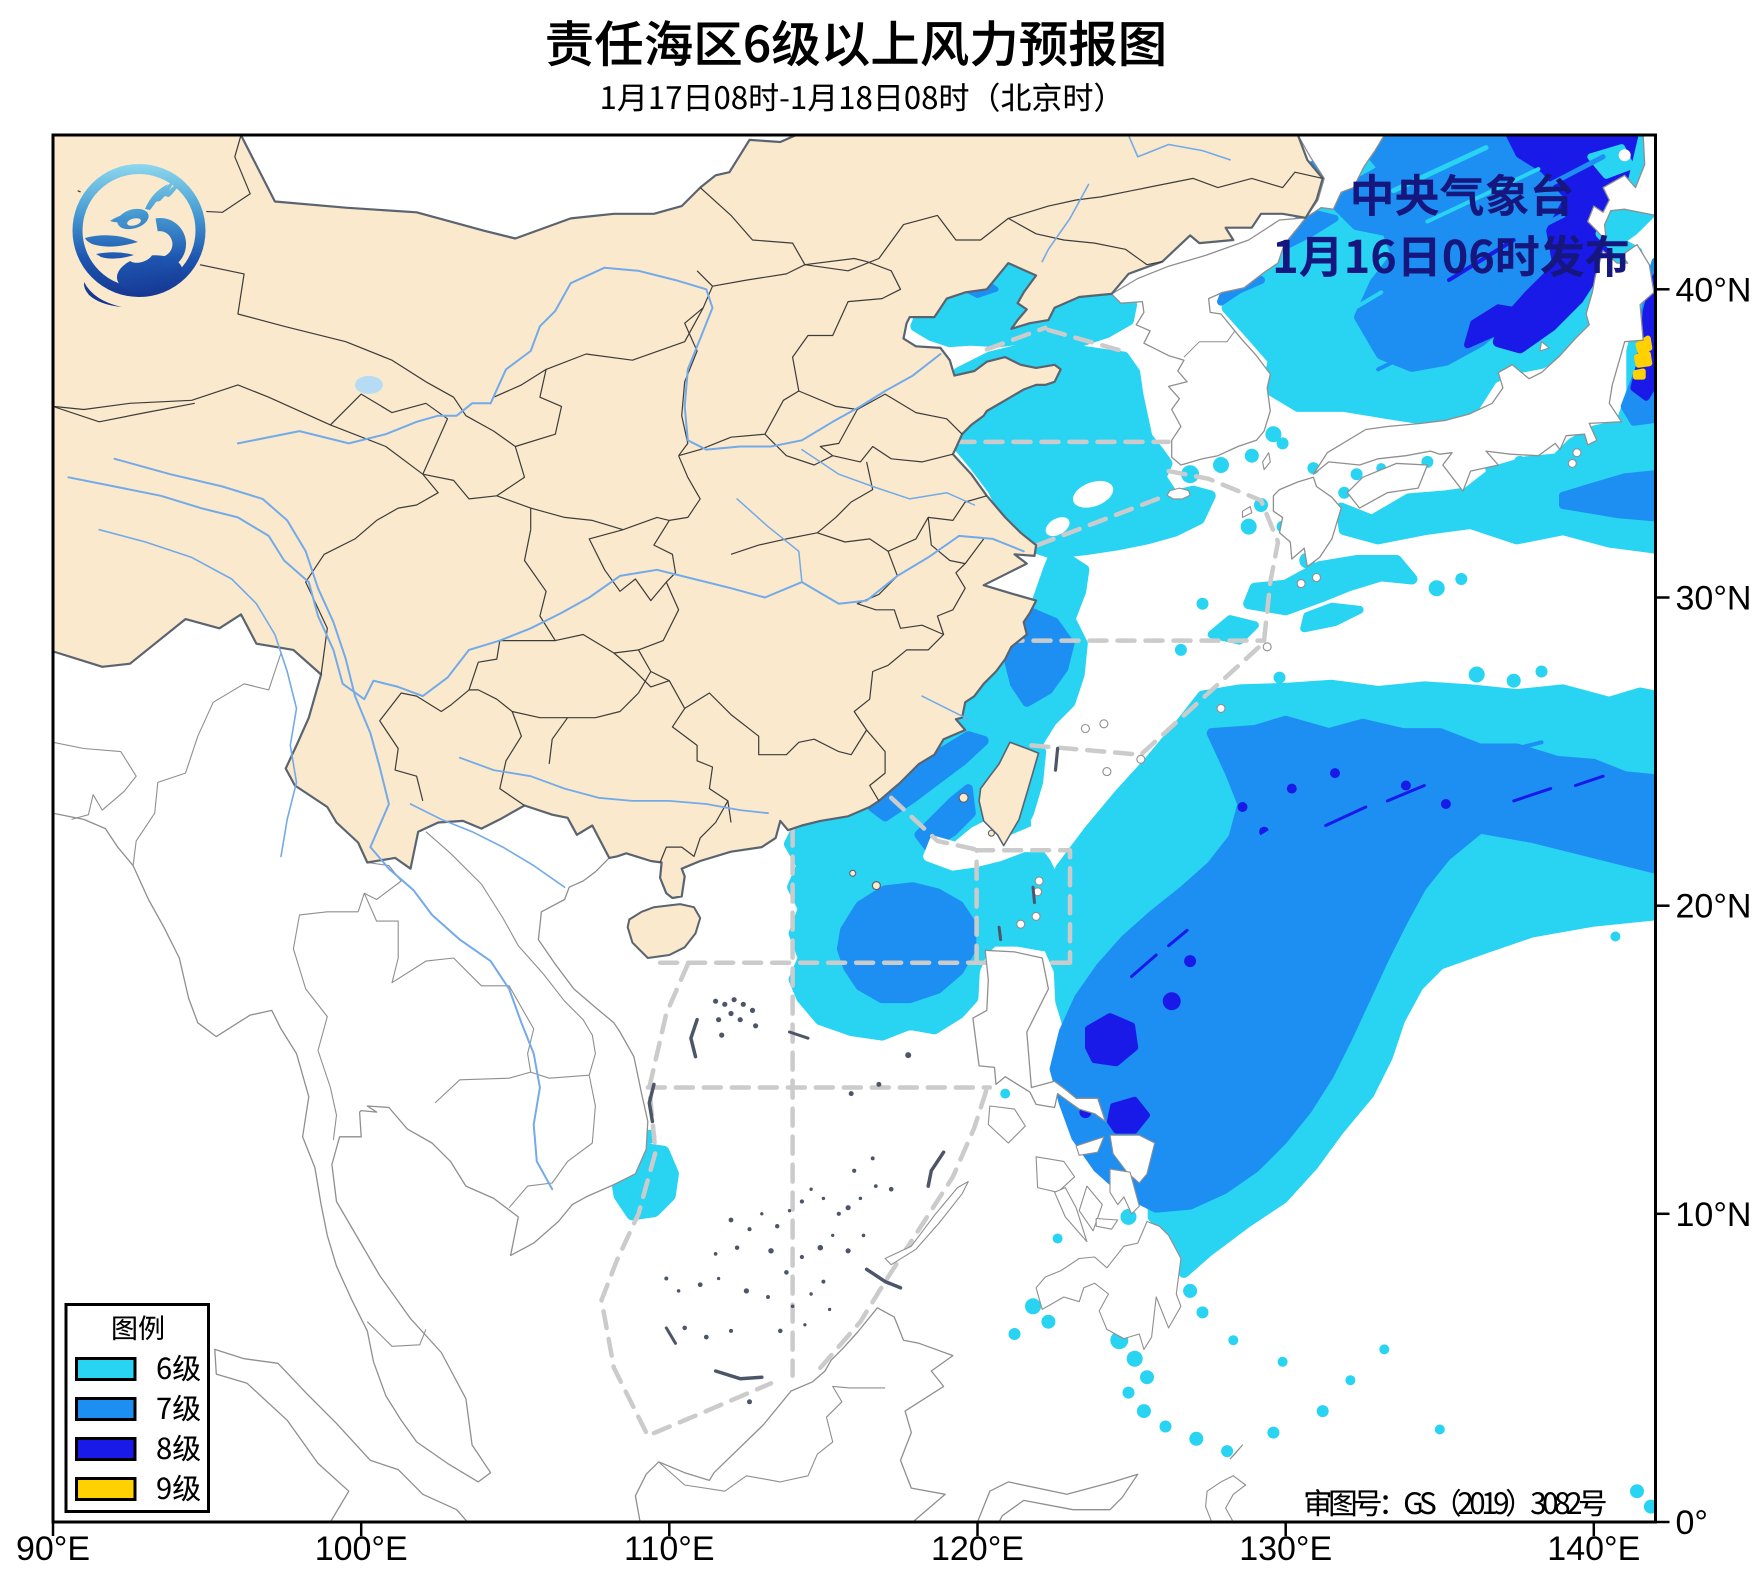 This screenshot has width=1764, height=1594. Describe the element at coordinates (1714, 290) in the screenshot. I see `svg-text: 40°N` at that location.